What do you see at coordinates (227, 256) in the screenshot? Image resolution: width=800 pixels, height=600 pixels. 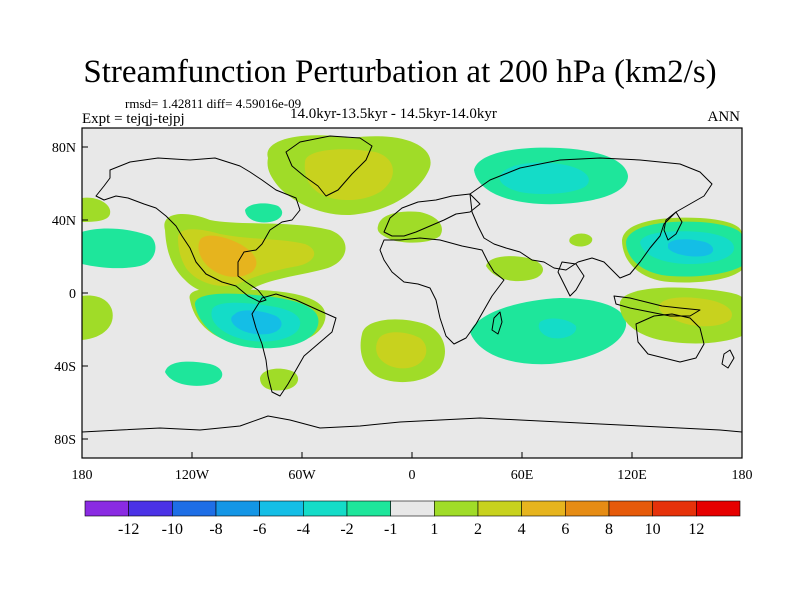 I see `positive-anomaly-north-america-core` at bounding box center [227, 256].